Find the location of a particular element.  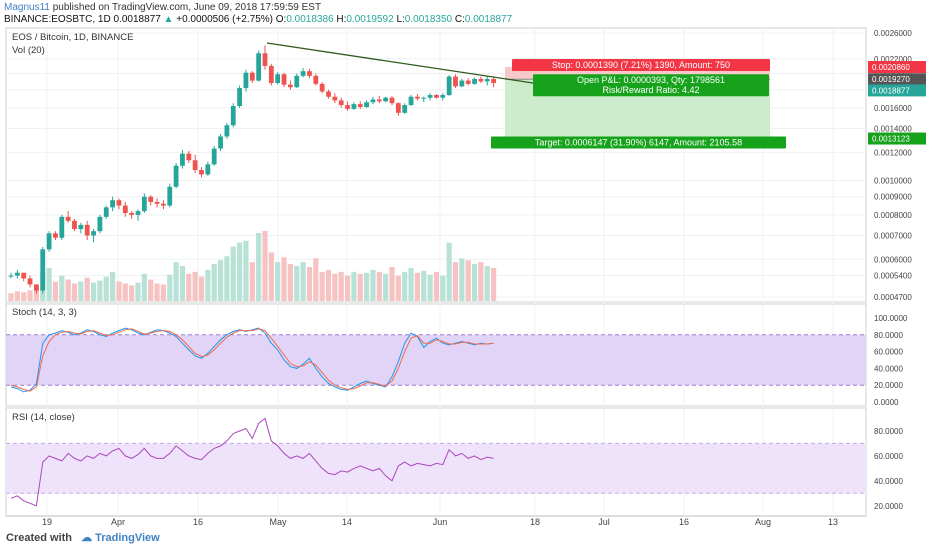

time-tick-label: 18 is located at coordinates (535, 522).